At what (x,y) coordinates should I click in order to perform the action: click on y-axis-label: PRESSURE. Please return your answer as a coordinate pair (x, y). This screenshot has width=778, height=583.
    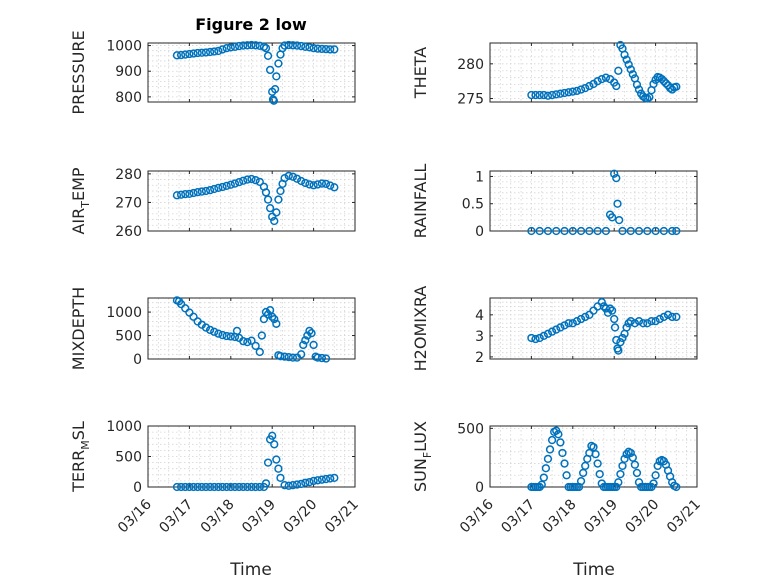
    Looking at the image, I should click on (78, 72).